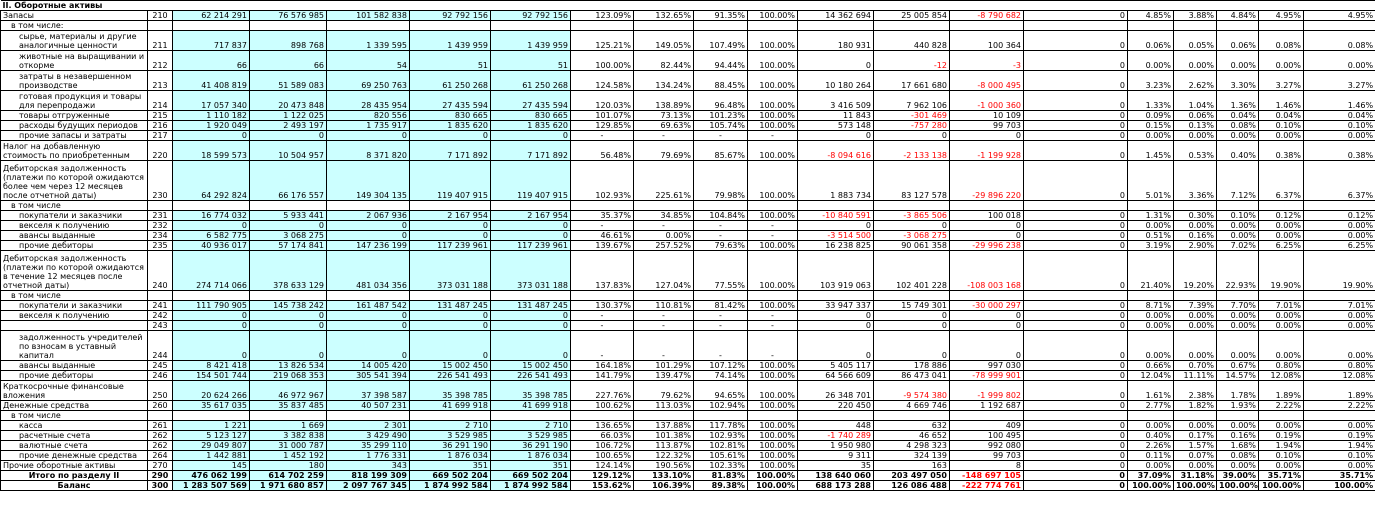 The image size is (1375, 505). What do you see at coordinates (663, 485) in the screenshot?
I see `table-cell: 106.39%` at bounding box center [663, 485].